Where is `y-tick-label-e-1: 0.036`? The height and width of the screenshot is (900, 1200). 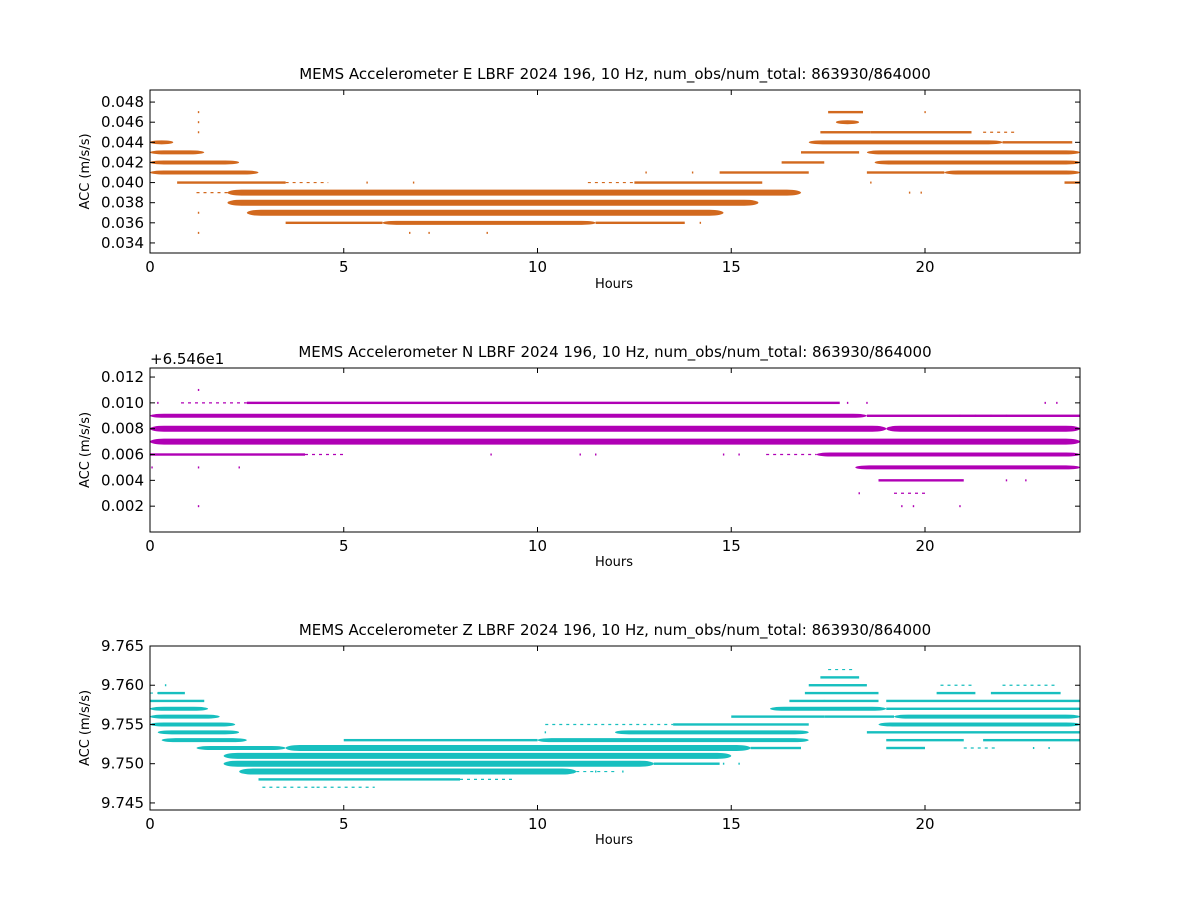 y-tick-label-e-1: 0.036 is located at coordinates (122, 223).